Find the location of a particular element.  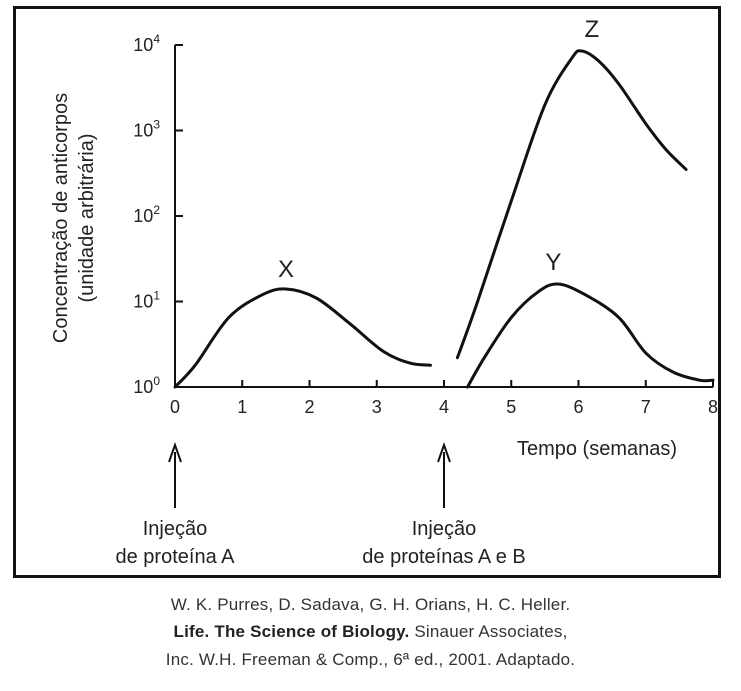

y-tick-label: 10² is located at coordinates (146, 214).